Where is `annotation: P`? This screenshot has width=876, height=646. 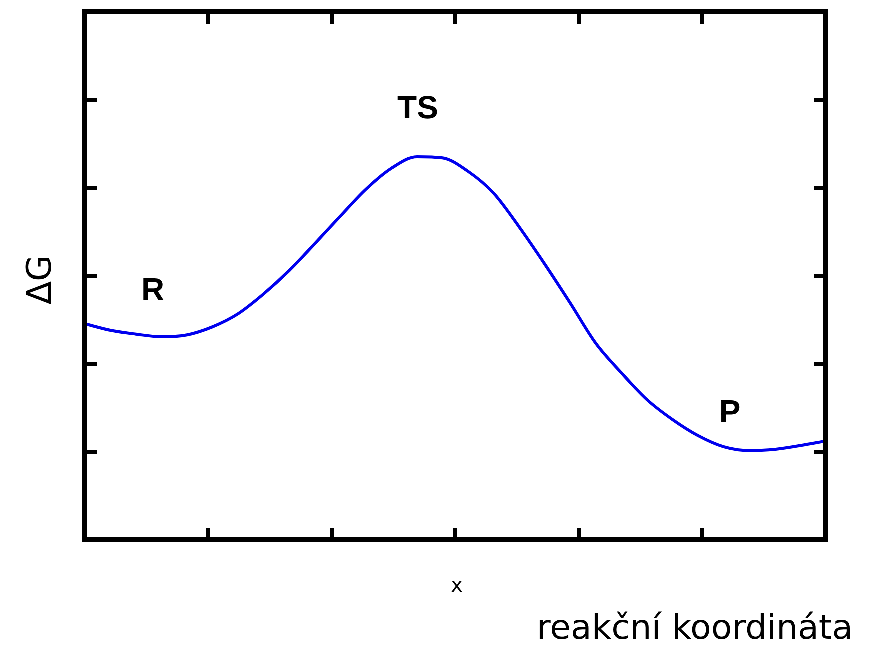
annotation: P is located at coordinates (730, 412).